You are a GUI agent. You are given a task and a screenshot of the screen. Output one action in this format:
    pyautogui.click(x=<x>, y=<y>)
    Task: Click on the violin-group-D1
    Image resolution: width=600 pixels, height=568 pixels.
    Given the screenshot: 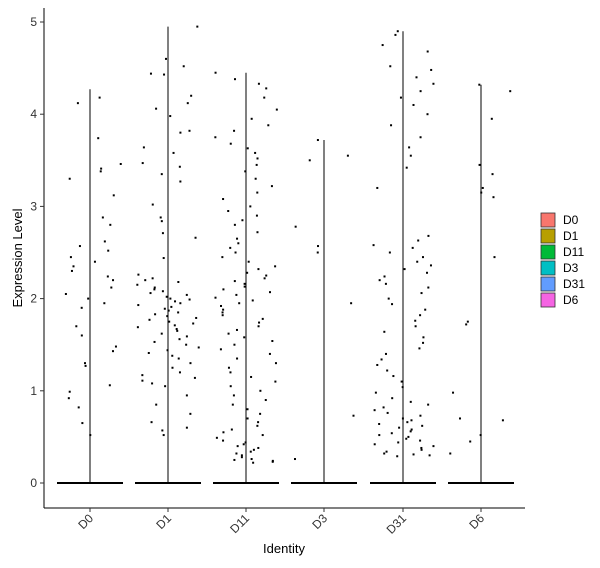 What is the action you would take?
    pyautogui.click(x=168, y=254)
    